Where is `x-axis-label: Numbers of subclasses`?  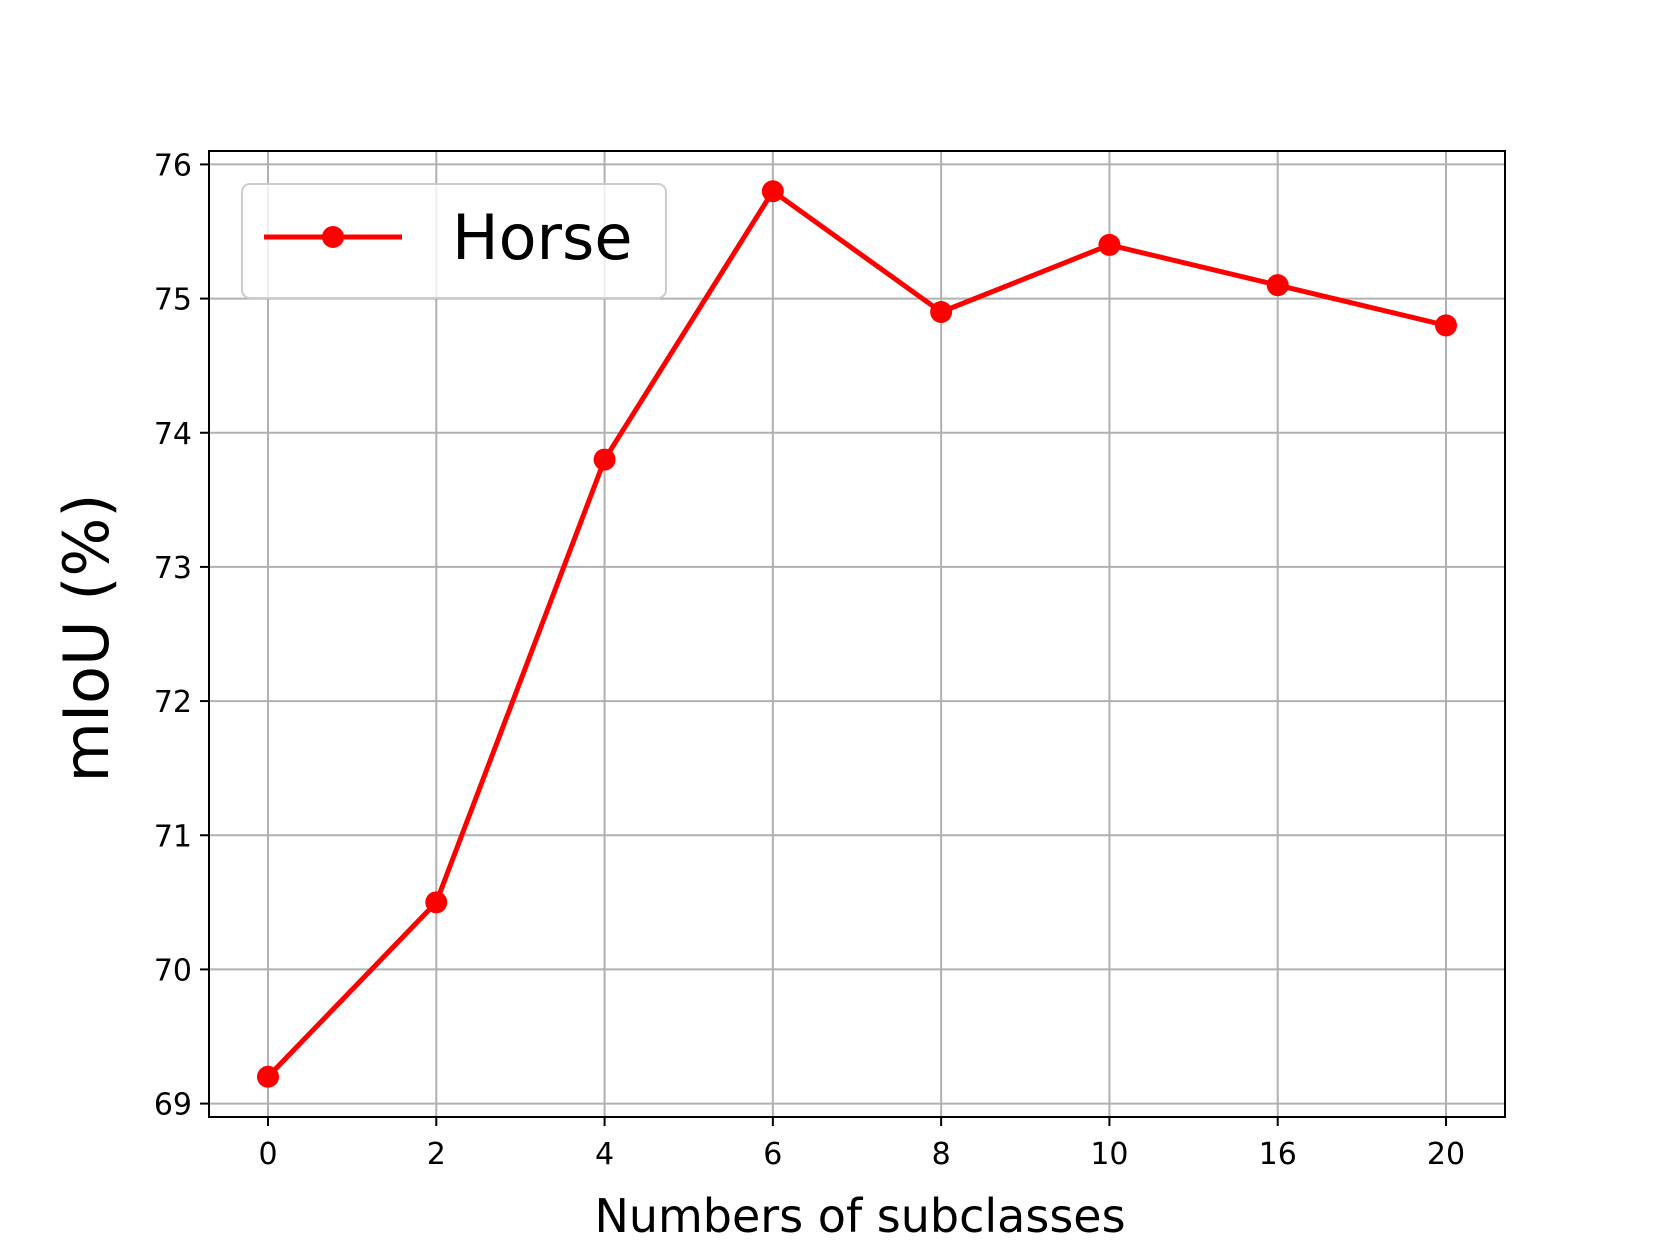 x-axis-label: Numbers of subclasses is located at coordinates (859, 1216).